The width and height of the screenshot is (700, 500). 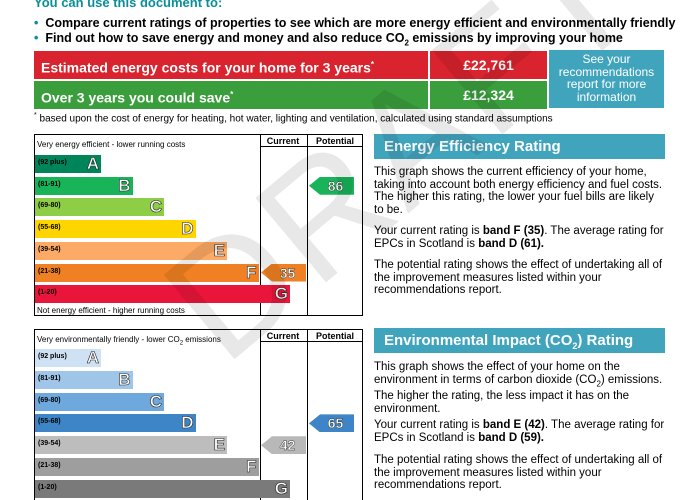 What do you see at coordinates (519, 146) in the screenshot?
I see `energy-efficiency-title: Energy Efficiency Rating` at bounding box center [519, 146].